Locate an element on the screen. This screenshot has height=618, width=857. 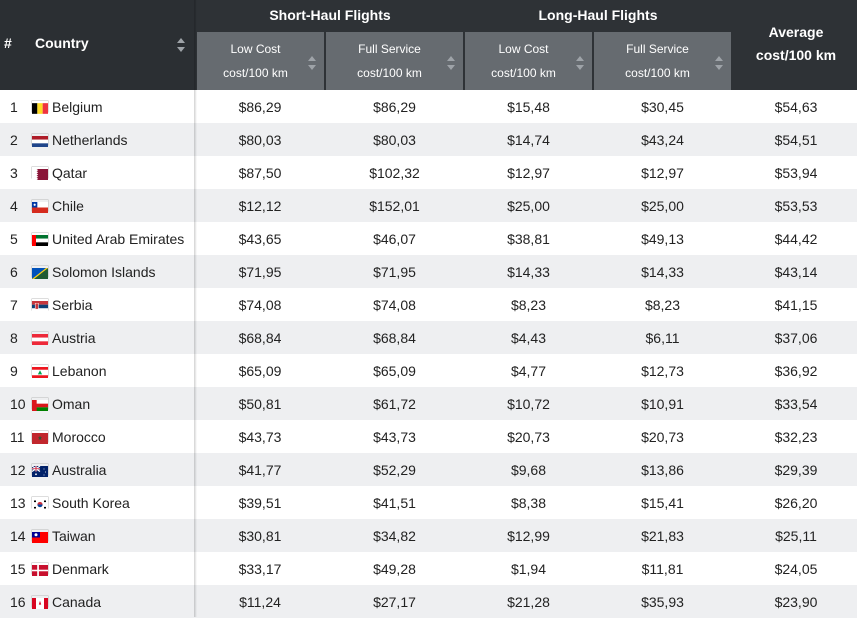
lh-full-service-cell: $6,11 is located at coordinates (662, 338).